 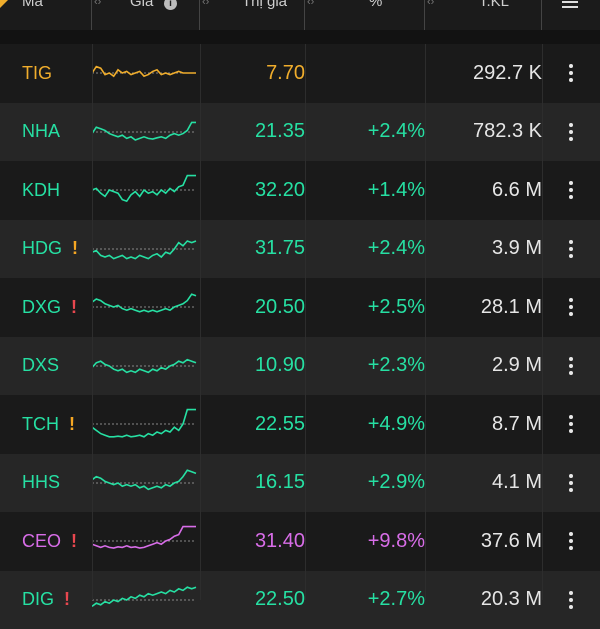 I want to click on header-symbol-label: Mã, so click(x=32, y=5).